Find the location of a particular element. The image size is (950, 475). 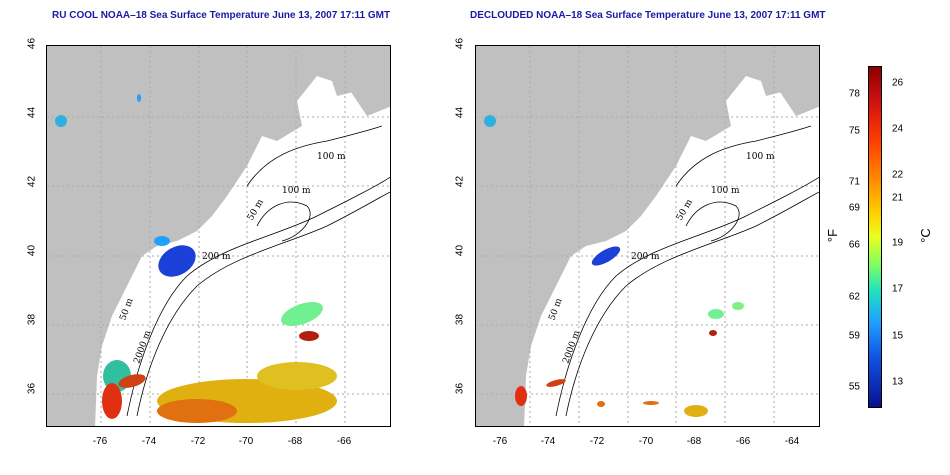

right-y-tick: 46 is located at coordinates (460, 43).